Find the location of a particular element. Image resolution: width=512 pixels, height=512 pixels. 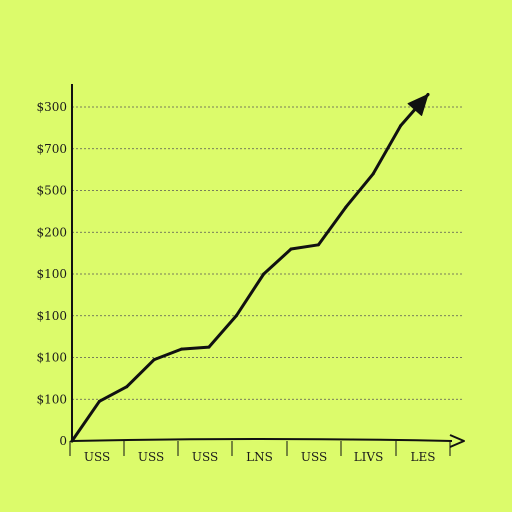

series-arrowhead is located at coordinates (418, 104).